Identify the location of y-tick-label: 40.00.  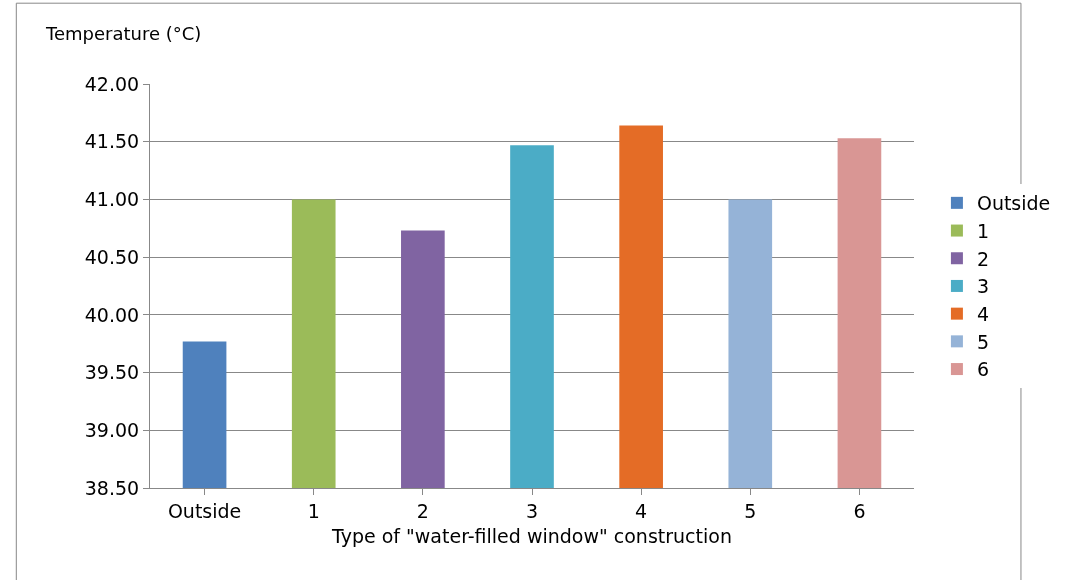
(112, 314).